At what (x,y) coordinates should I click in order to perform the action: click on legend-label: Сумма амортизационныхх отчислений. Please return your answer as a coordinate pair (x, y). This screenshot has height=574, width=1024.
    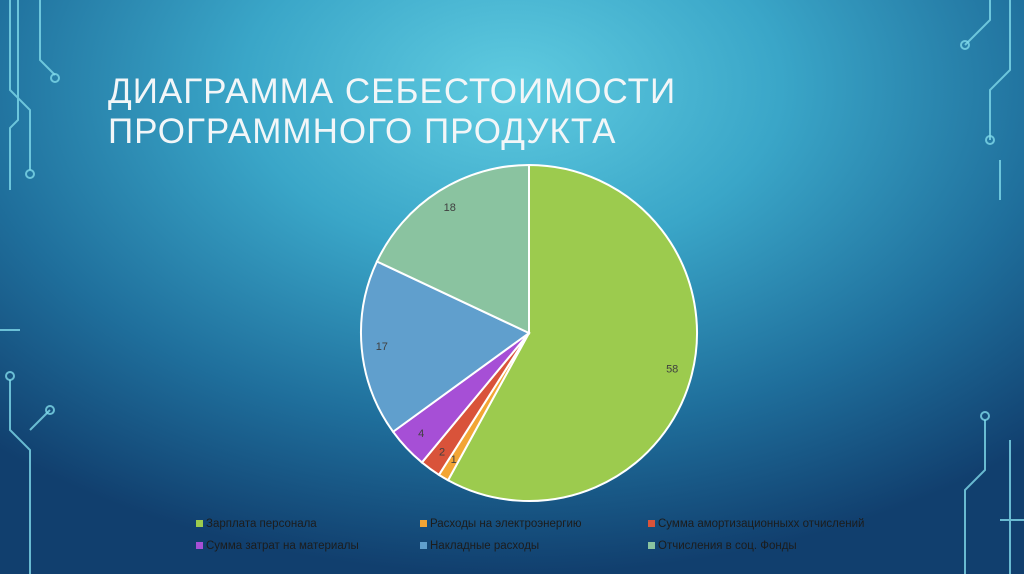
    Looking at the image, I should click on (761, 524).